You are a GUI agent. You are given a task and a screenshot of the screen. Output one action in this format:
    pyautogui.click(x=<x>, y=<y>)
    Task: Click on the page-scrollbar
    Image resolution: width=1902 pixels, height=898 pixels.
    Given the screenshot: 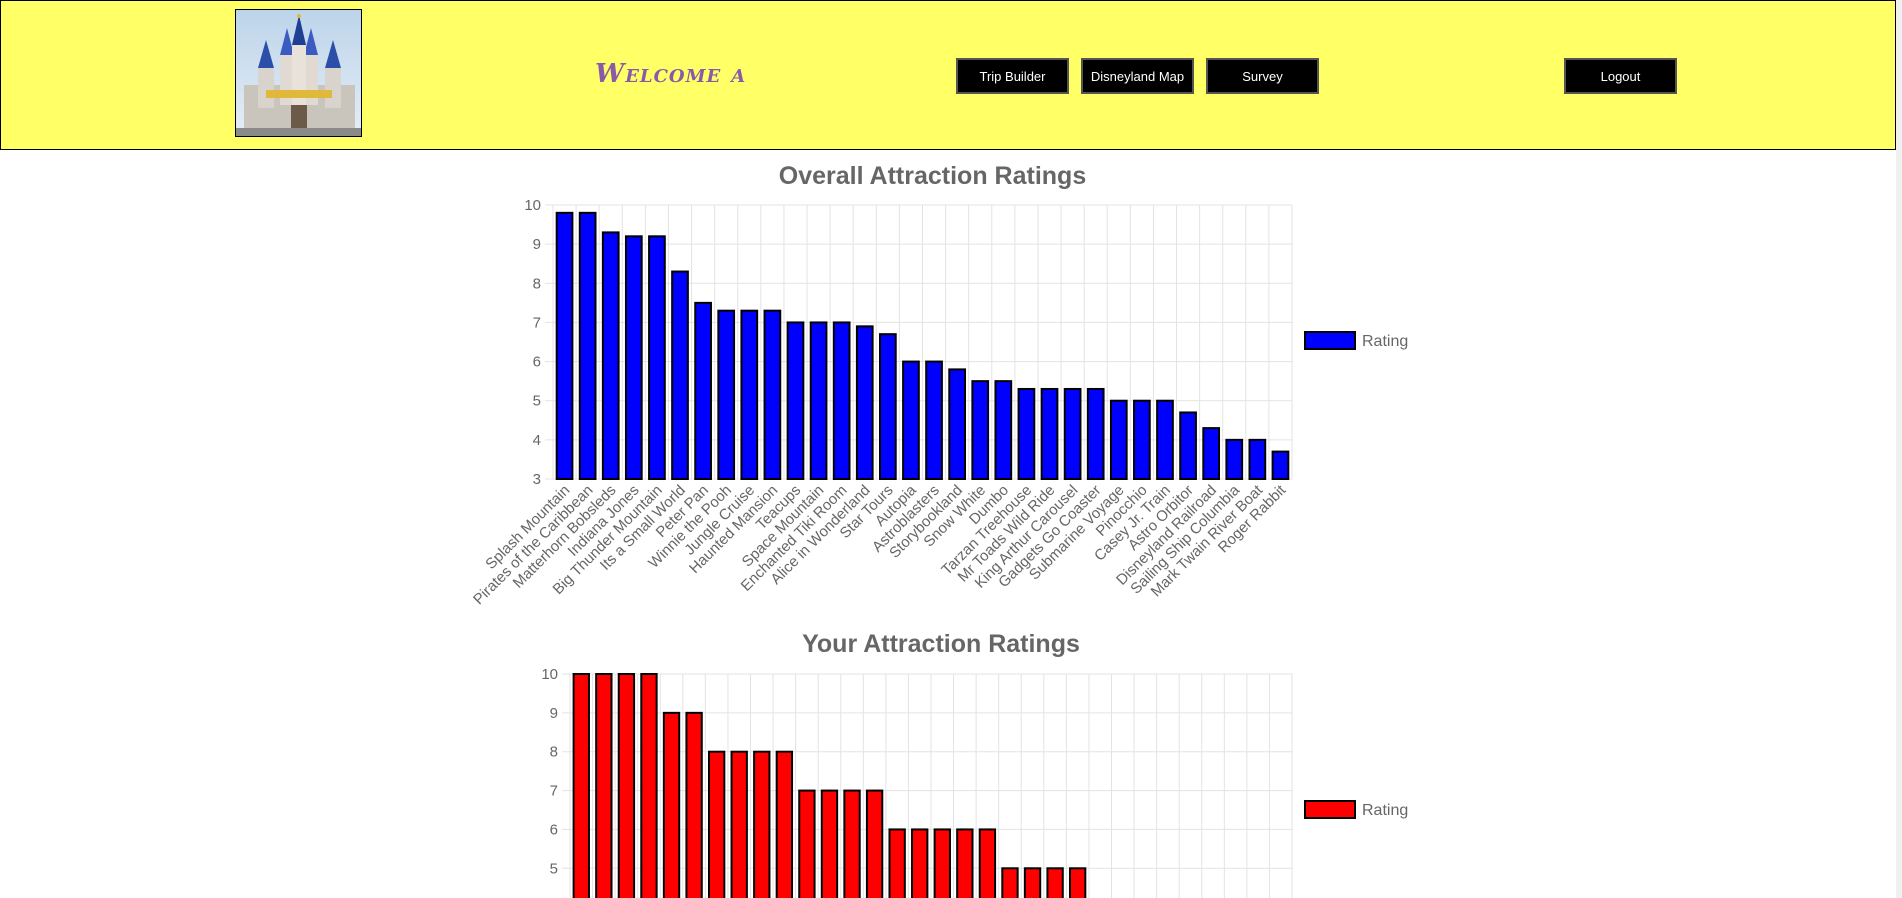 What is the action you would take?
    pyautogui.click(x=1899, y=449)
    